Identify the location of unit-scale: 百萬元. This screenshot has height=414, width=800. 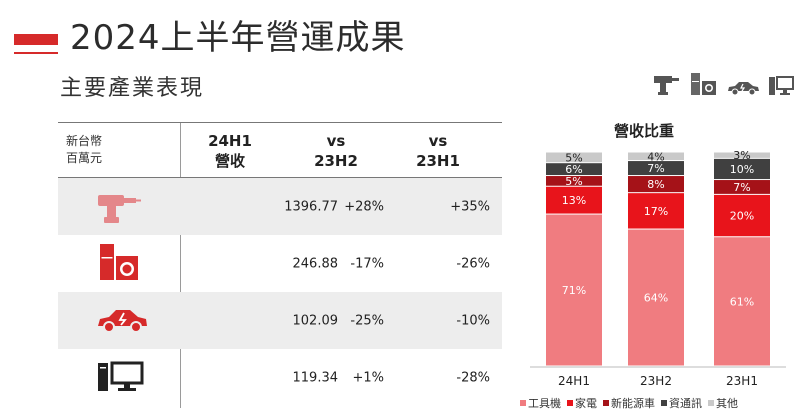
(84, 158).